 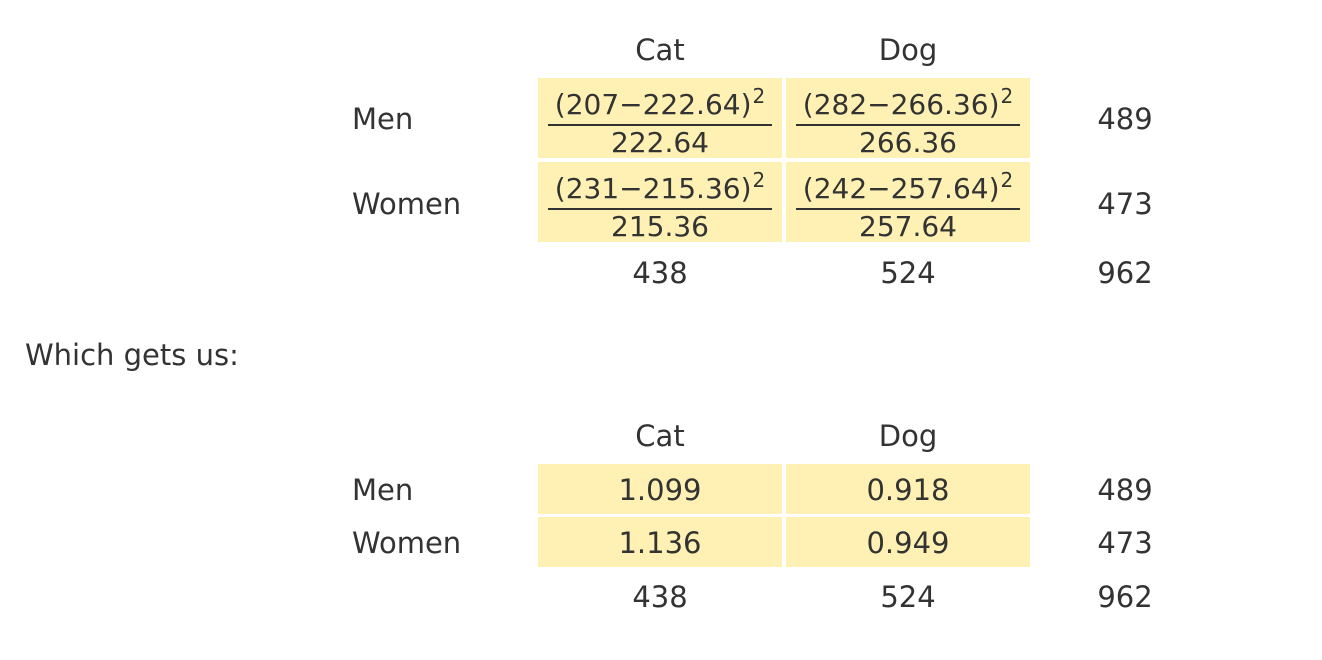 I want to click on table-cell: (282−266.36)2 266.36, so click(x=908, y=118).